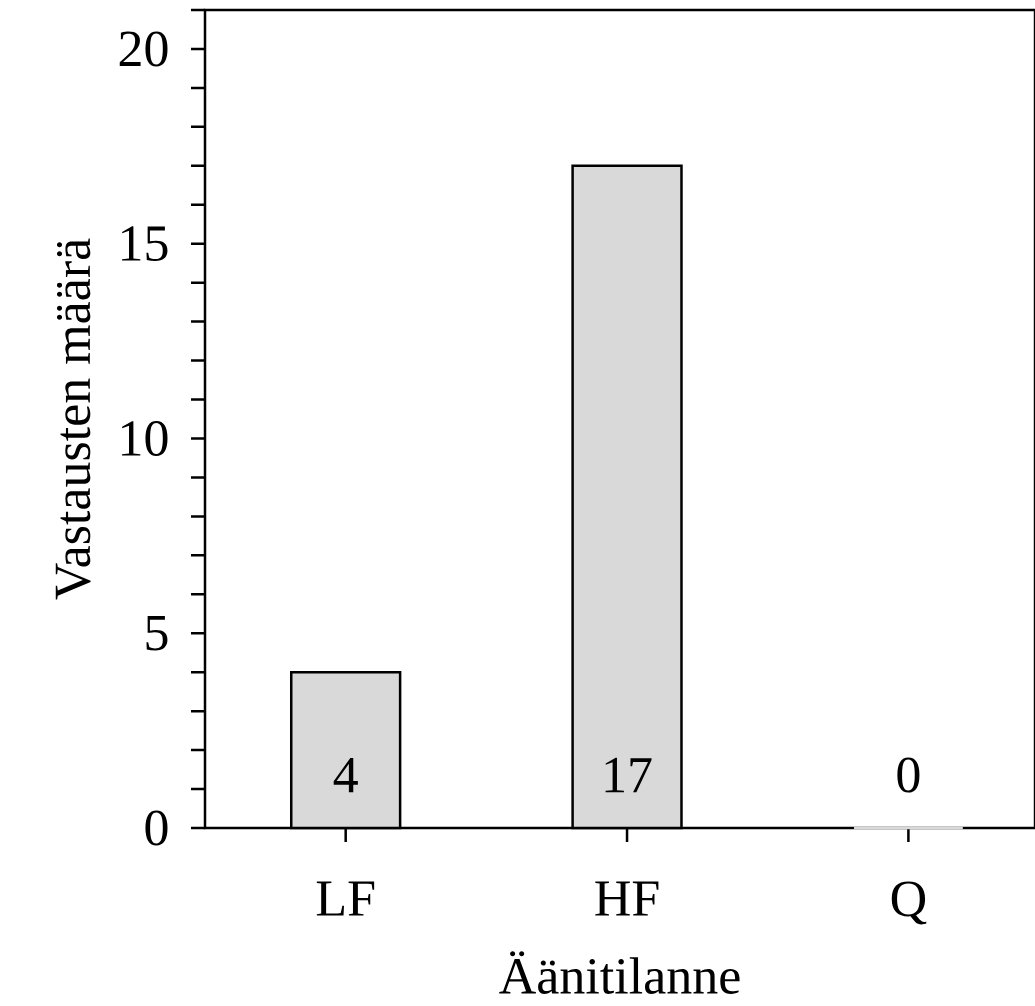 This screenshot has height=1006, width=1035. What do you see at coordinates (909, 903) in the screenshot?
I see `x-tick-label: Q` at bounding box center [909, 903].